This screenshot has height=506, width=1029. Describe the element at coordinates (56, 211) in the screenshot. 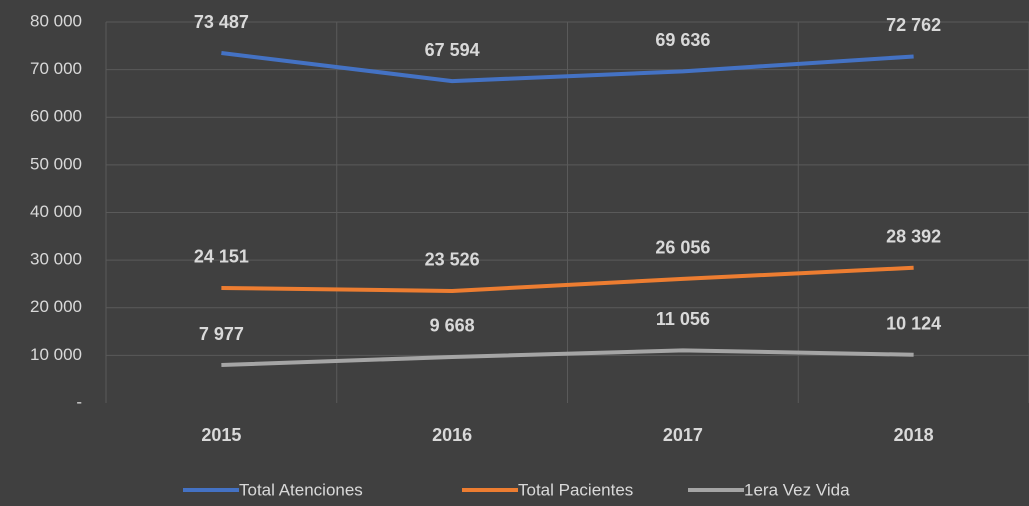

I see `y-tick-label: 40 000` at that location.